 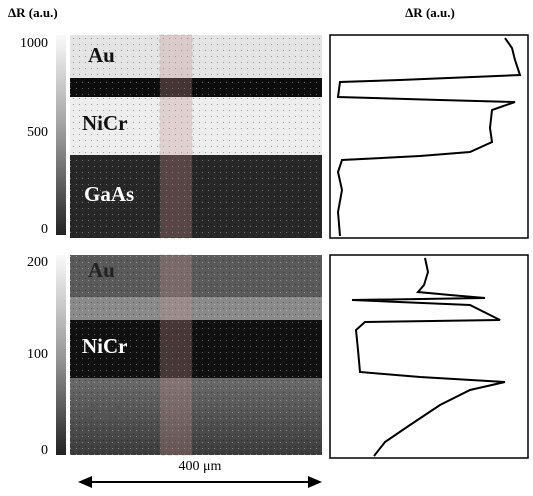 What do you see at coordinates (37, 354) in the screenshot?
I see `colorbar-tick: 100` at bounding box center [37, 354].